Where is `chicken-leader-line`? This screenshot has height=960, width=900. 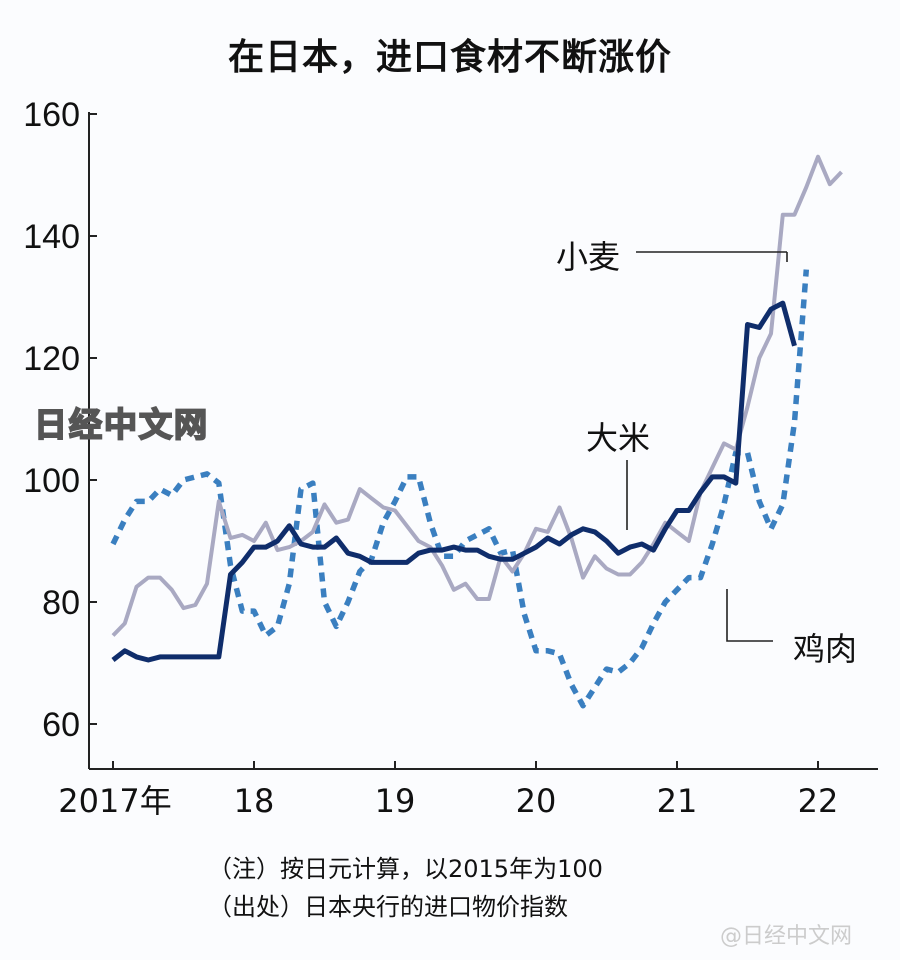
chicken-leader-line is located at coordinates (749, 615).